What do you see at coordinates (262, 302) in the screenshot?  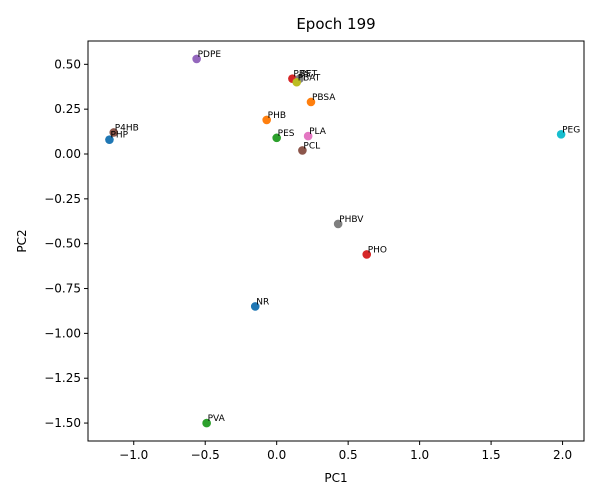 I see `data-label-nr: NR` at bounding box center [262, 302].